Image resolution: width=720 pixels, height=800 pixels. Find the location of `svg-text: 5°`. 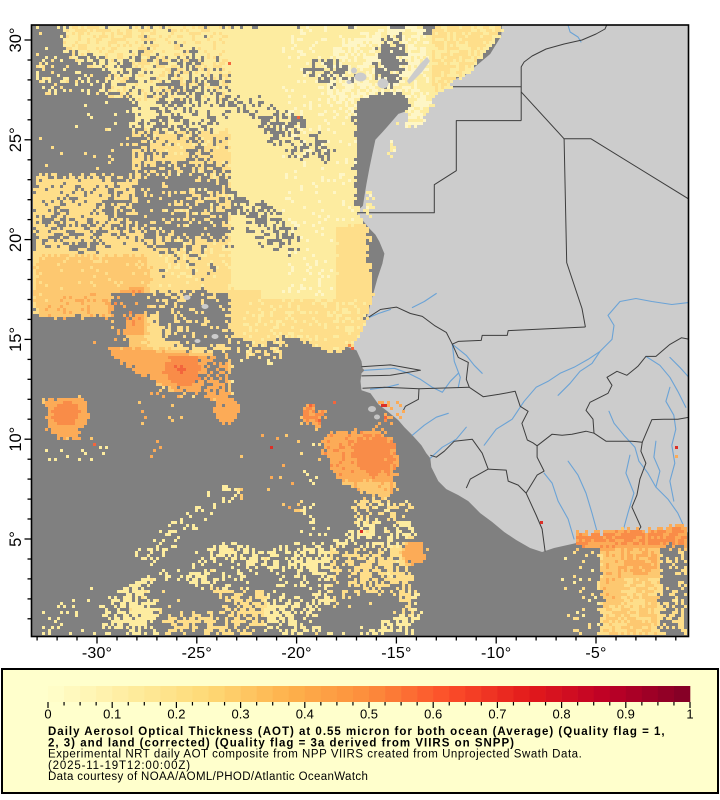

svg-text: 5° is located at coordinates (16, 539).